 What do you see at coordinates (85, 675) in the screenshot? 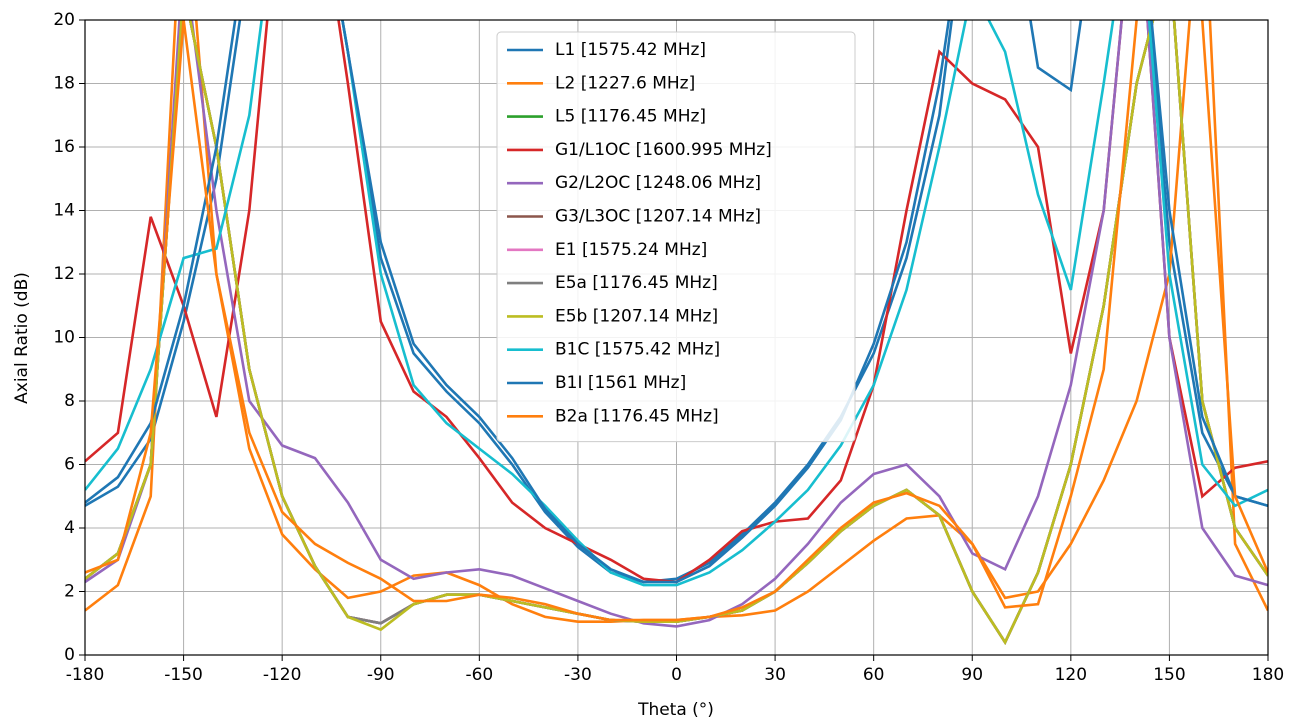
I see `x-tick-label: -180` at bounding box center [85, 675].